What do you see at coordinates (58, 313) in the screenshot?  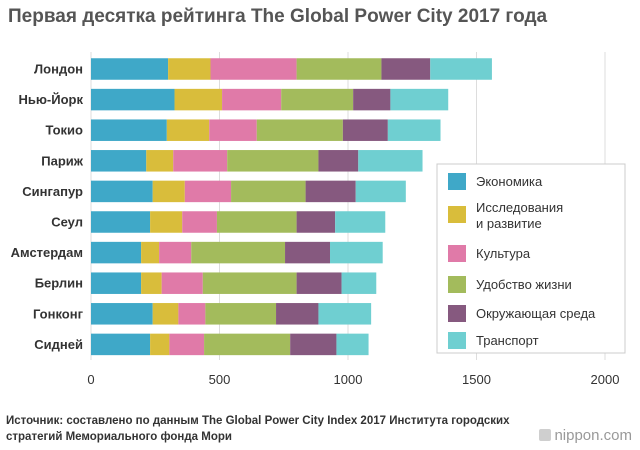 I see `category-label: Гонконг` at bounding box center [58, 313].